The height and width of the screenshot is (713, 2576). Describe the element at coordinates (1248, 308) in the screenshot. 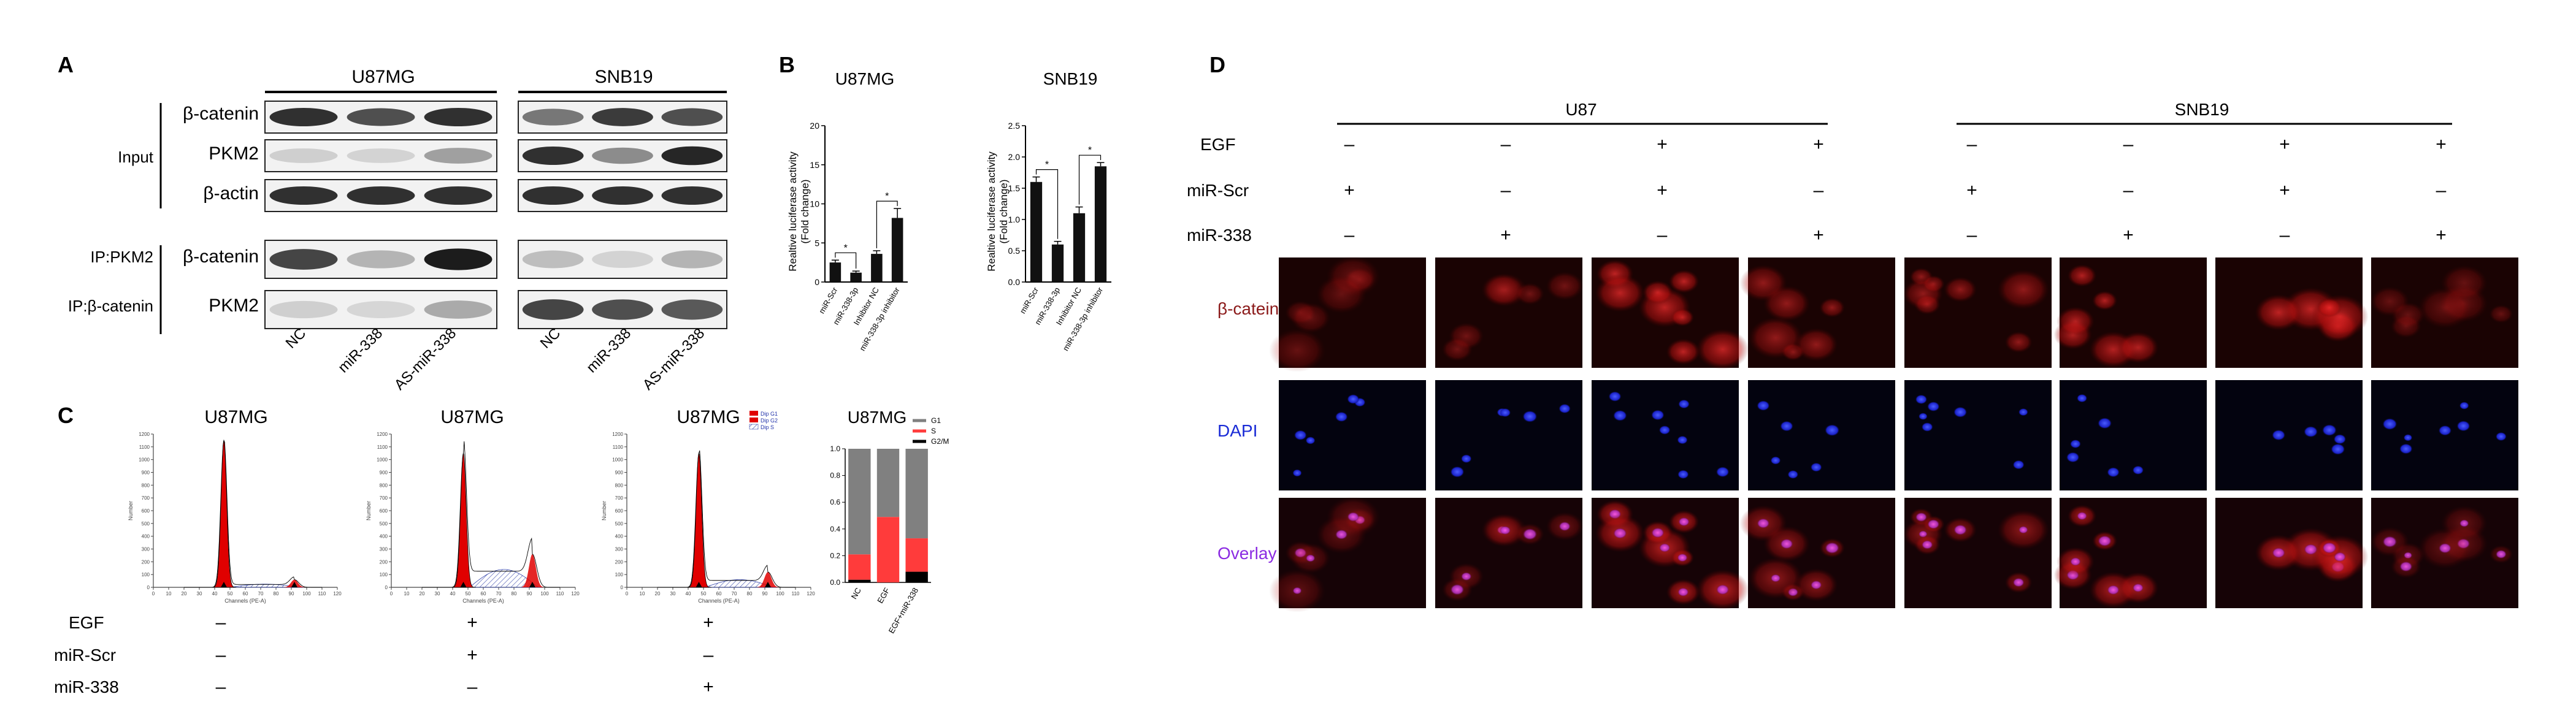

I see `d-row-label-bcatein: β-catein` at that location.